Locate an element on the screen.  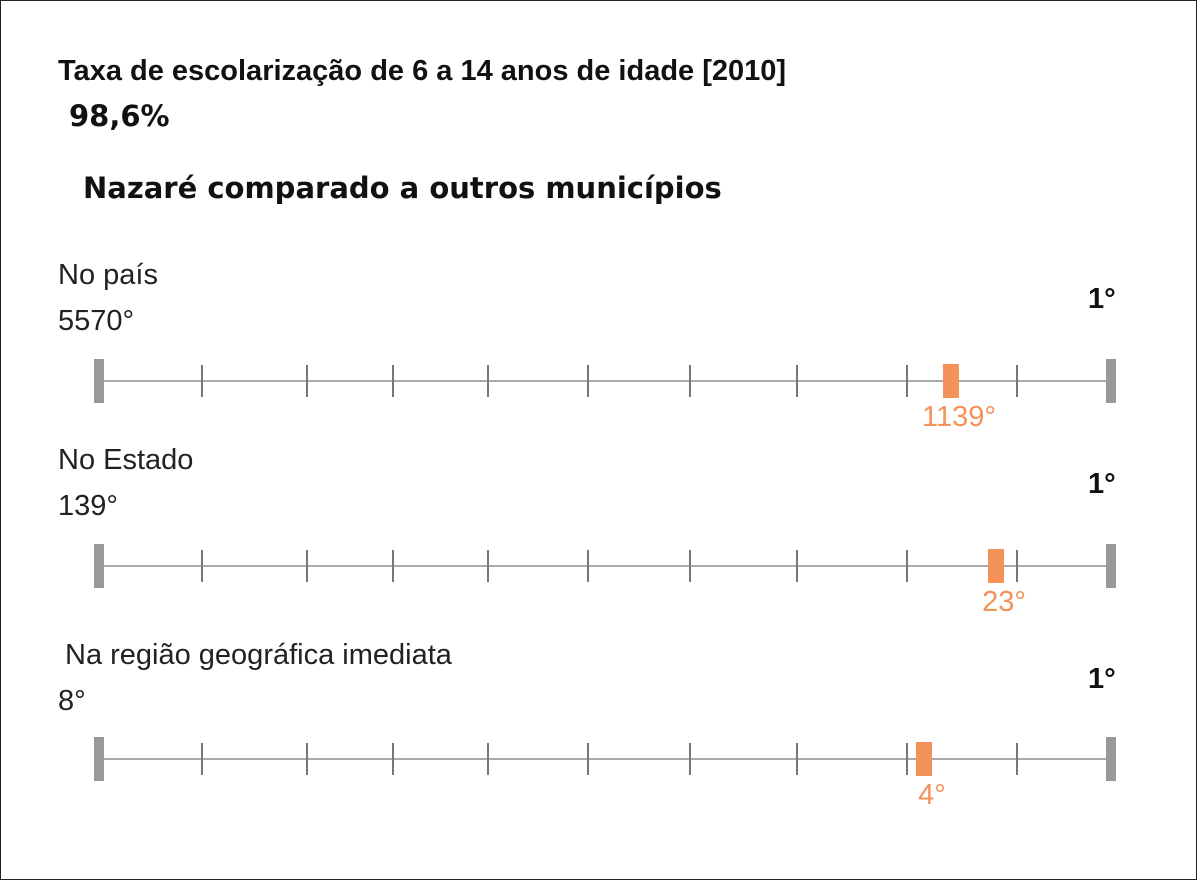
ranking-label: No Estado is located at coordinates (126, 460).